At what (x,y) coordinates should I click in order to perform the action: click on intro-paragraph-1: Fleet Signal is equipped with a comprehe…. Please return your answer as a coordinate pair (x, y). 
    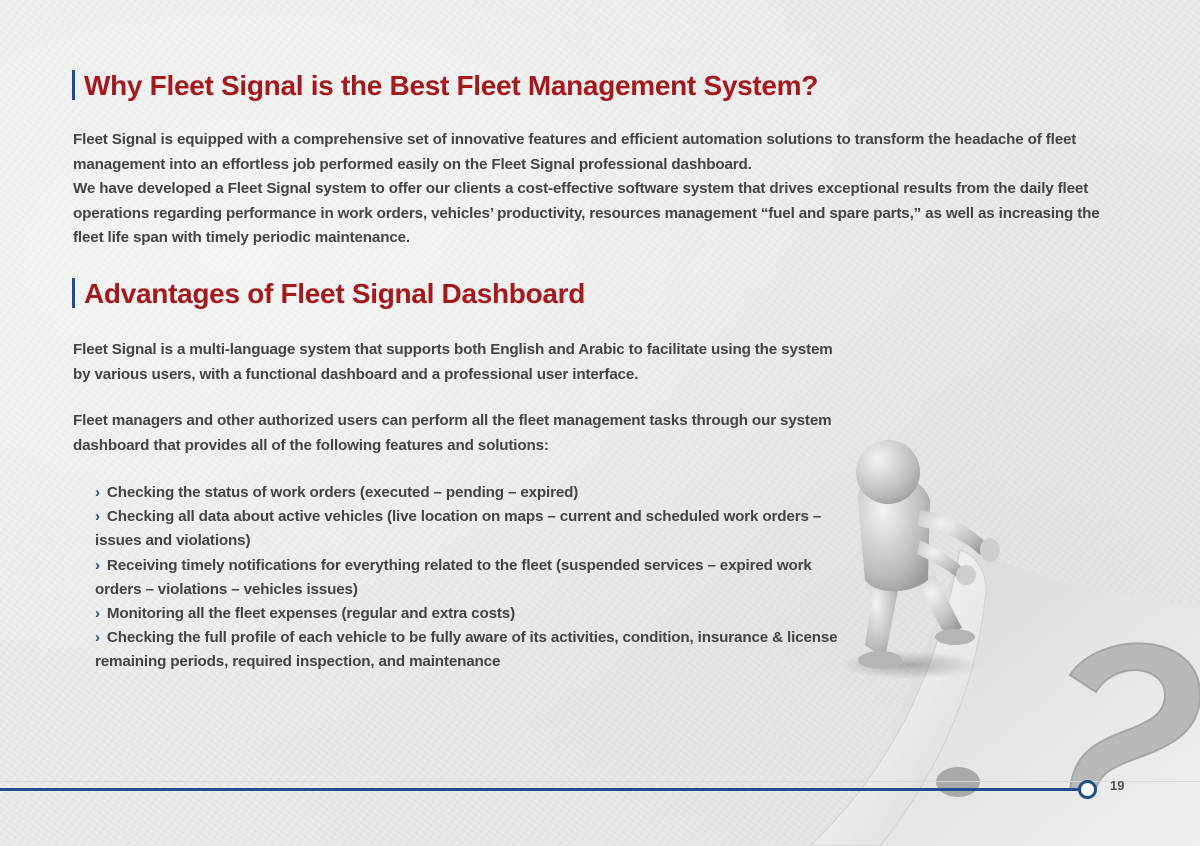
    Looking at the image, I should click on (575, 152).